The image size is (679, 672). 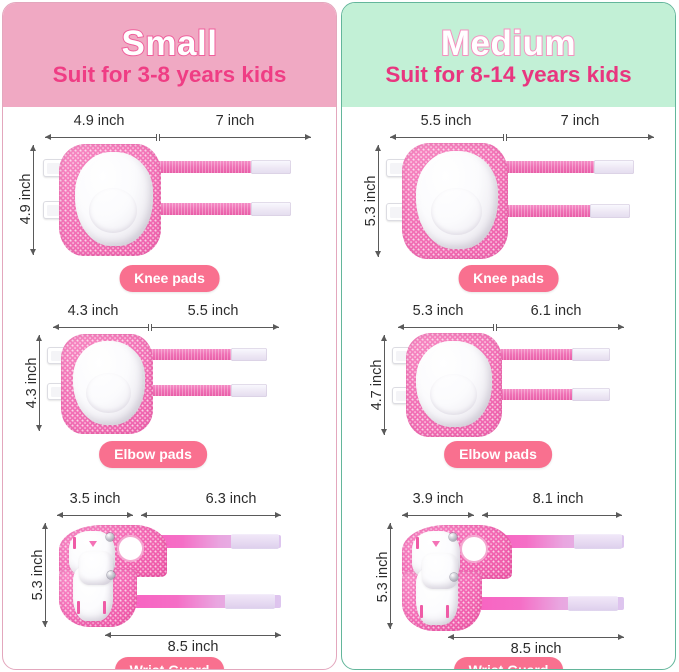 I want to click on panel-small-header: Small Suit for 3-8 years kids, so click(x=169, y=55).